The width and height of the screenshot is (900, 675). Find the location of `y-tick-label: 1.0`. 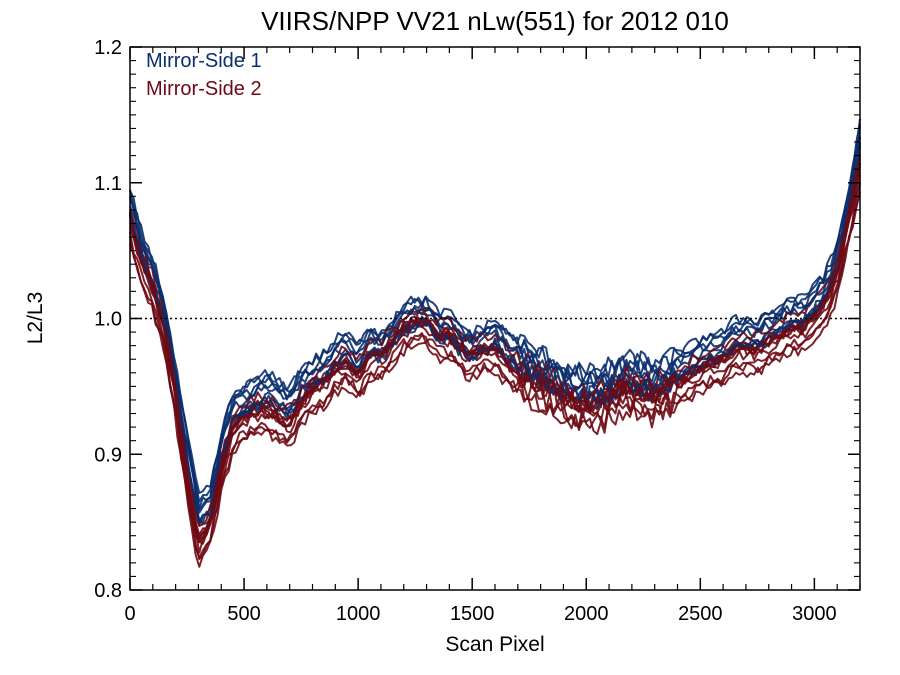

y-tick-label: 1.0 is located at coordinates (108, 320).